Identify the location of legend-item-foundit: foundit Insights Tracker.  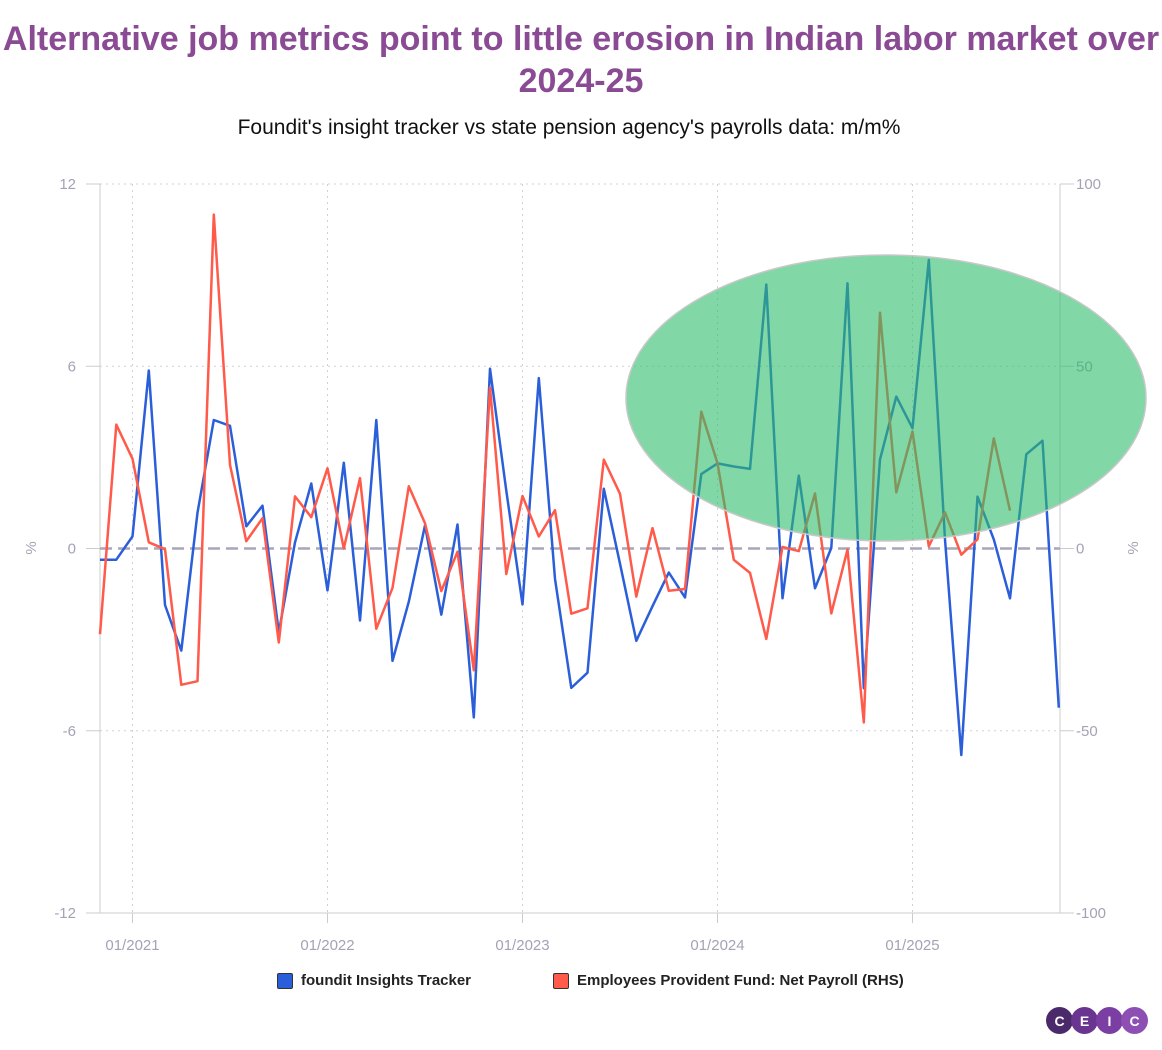
(374, 980).